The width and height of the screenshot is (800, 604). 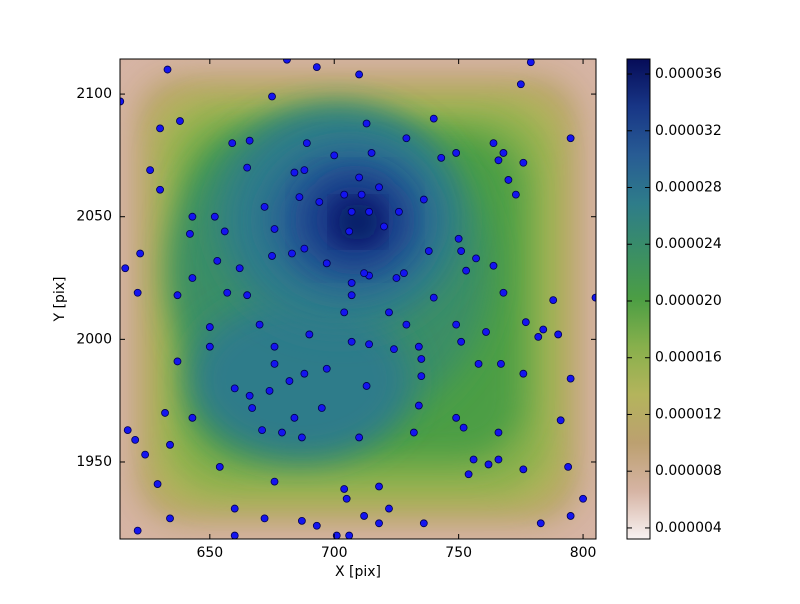 I want to click on y-tick-label: 2100, so click(x=94, y=94).